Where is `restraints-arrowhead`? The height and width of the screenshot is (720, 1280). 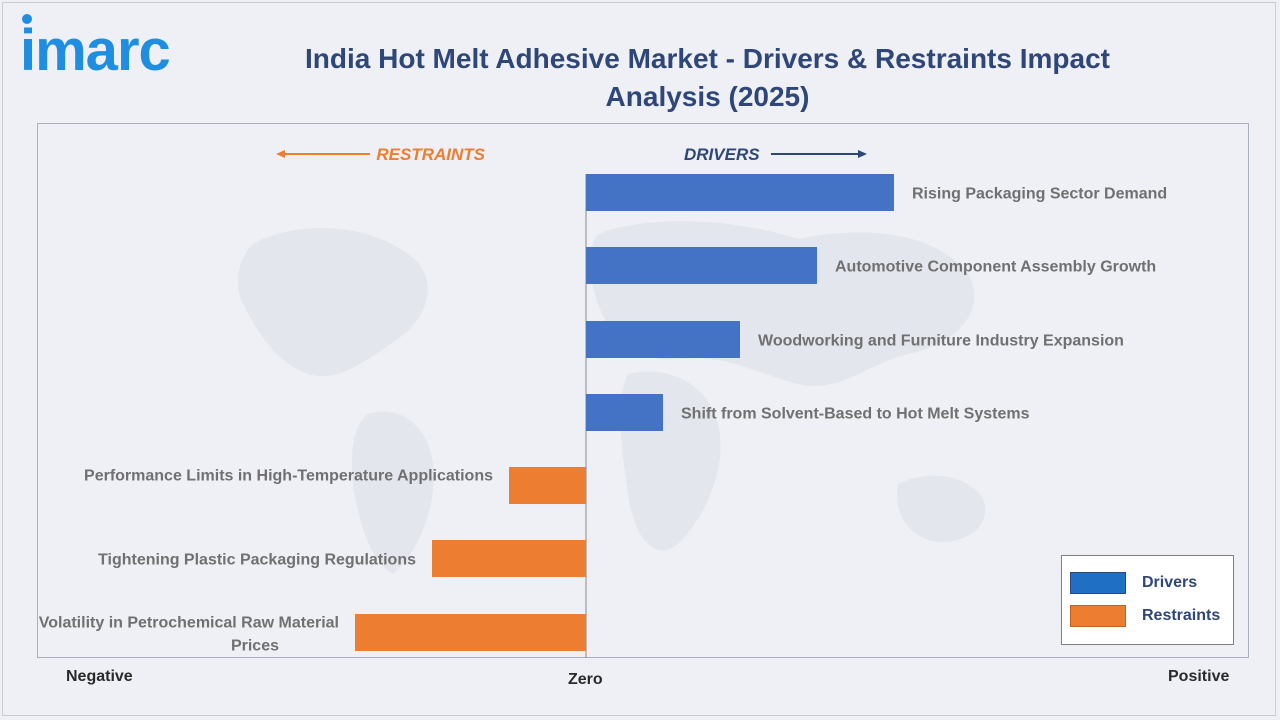
restraints-arrowhead is located at coordinates (280, 154).